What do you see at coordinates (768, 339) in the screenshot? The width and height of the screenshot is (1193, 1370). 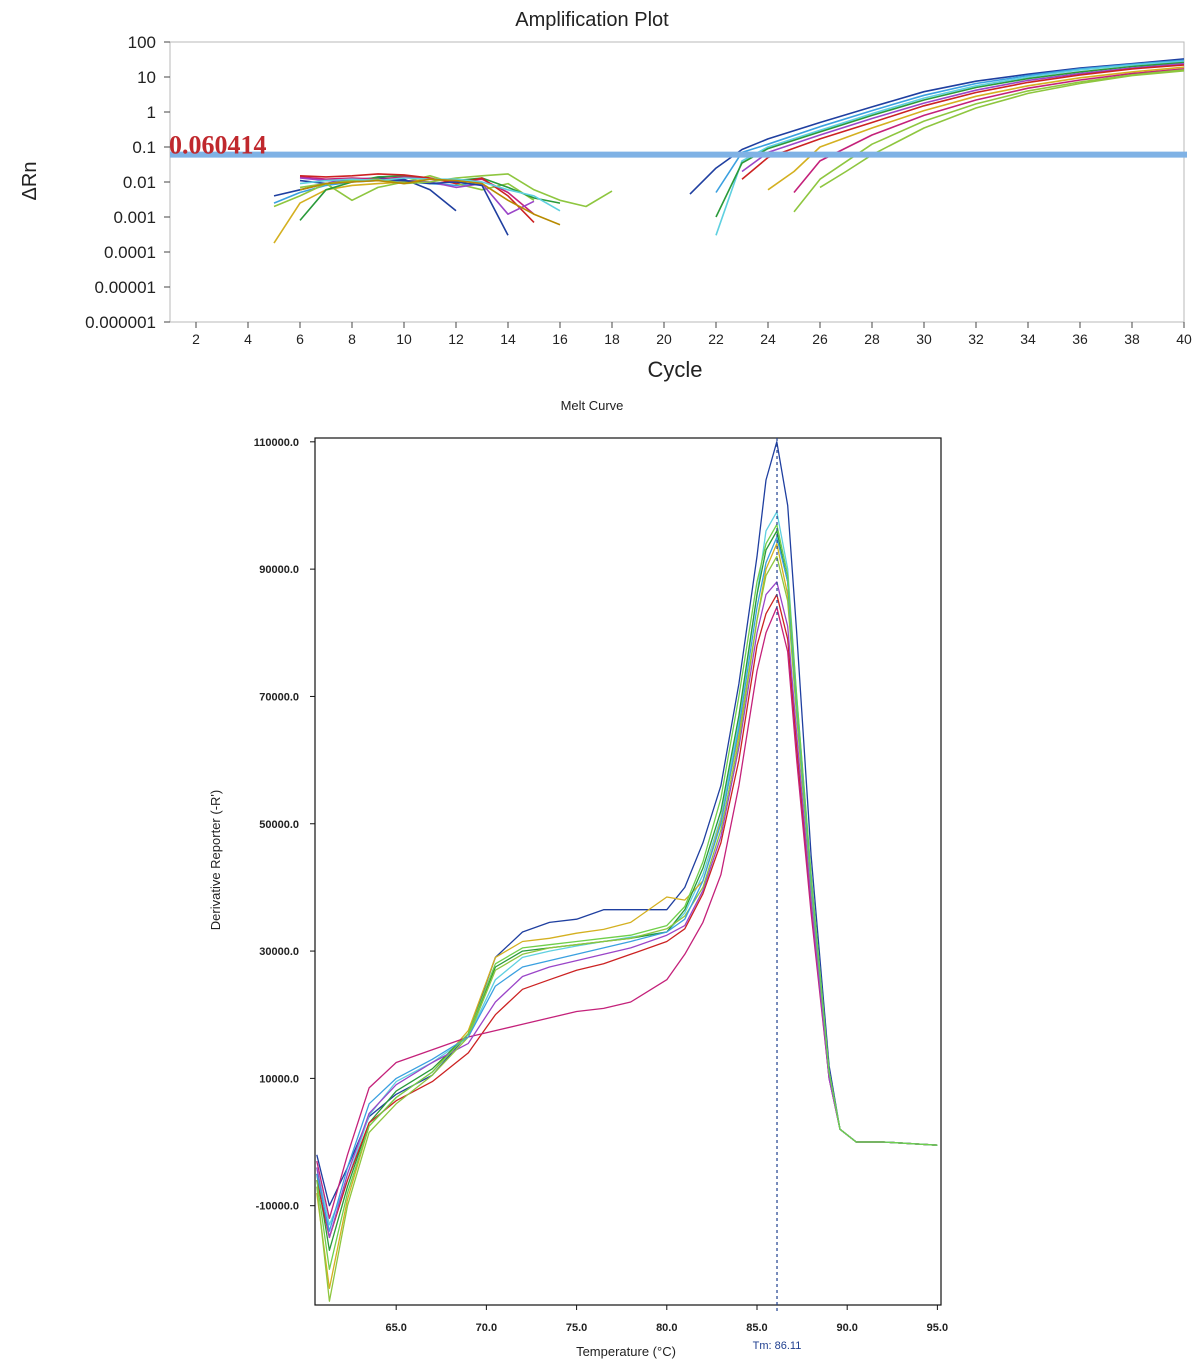 I see `amplification-x-tick-label: 24` at bounding box center [768, 339].